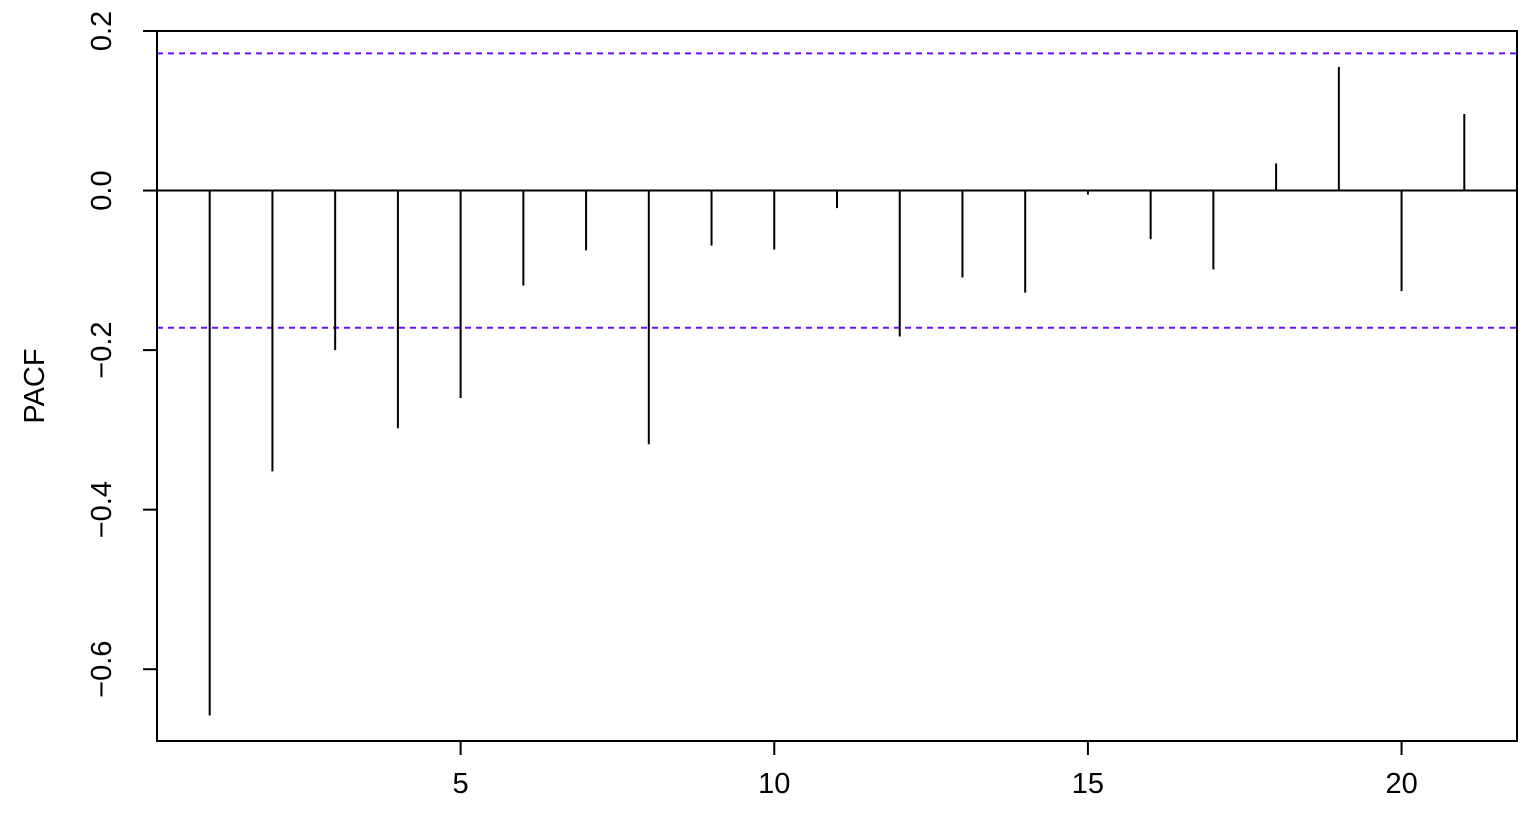 This screenshot has width=1534, height=821. I want to click on y-tick-label: 0.0, so click(102, 190).